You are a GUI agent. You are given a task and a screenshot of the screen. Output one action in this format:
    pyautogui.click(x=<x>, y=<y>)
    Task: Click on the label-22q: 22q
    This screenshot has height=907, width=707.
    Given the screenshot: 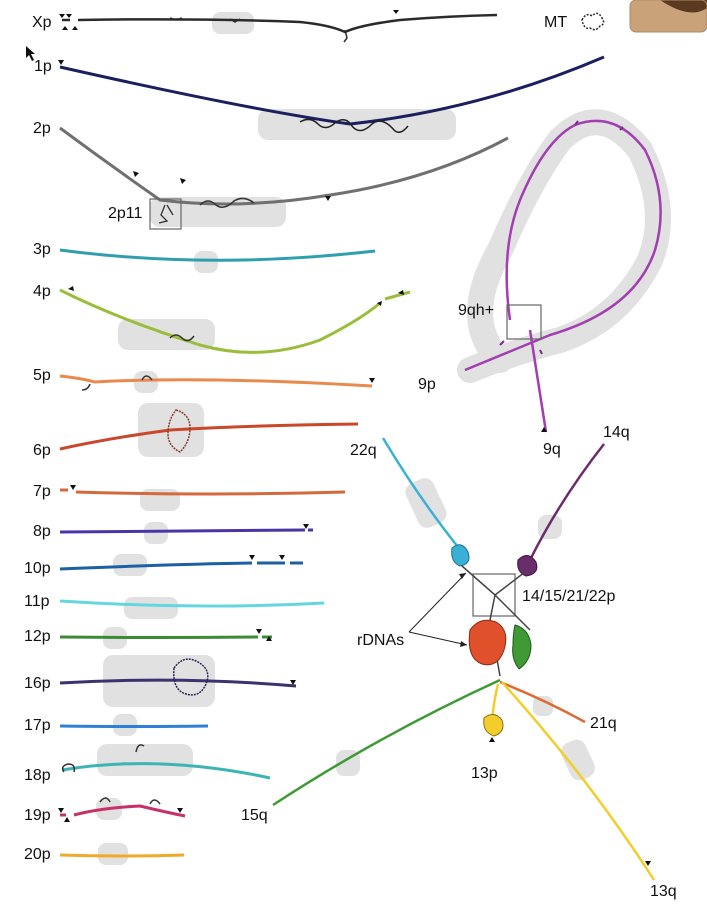 What is the action you would take?
    pyautogui.click(x=363, y=450)
    